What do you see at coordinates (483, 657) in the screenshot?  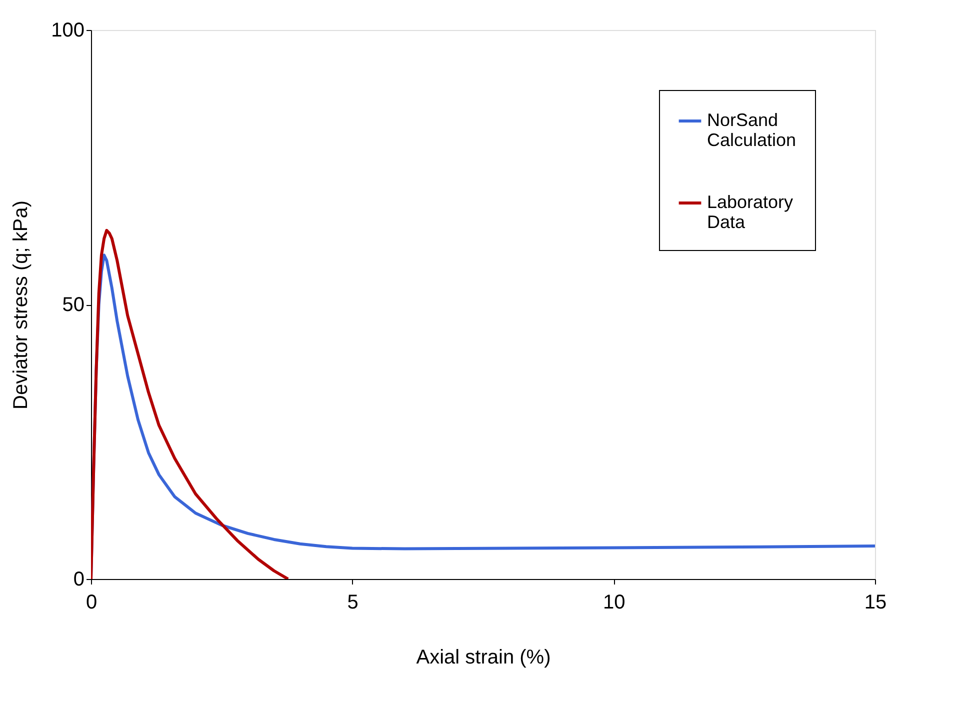 I see `x-axis-title: Axial strain (%)` at bounding box center [483, 657].